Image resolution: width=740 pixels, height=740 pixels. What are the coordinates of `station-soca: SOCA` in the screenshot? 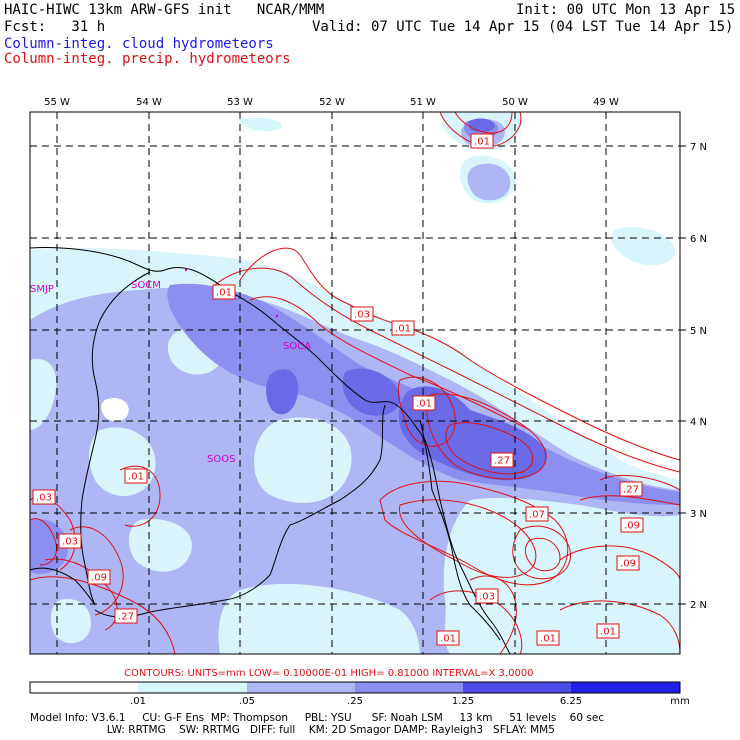 It's located at (297, 346).